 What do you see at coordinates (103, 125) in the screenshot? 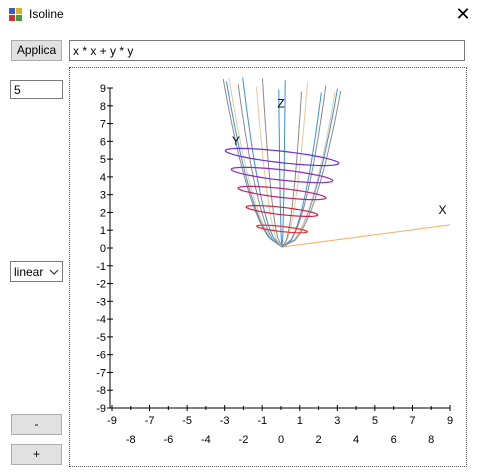
I see `y-tick-label: 7` at bounding box center [103, 125].